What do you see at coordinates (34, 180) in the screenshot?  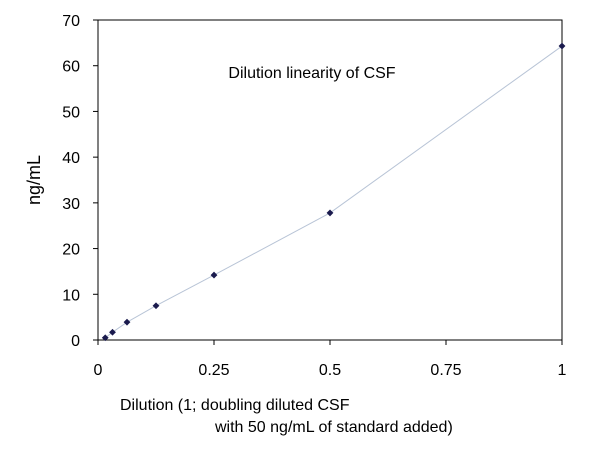 I see `y-axis-title: ng/mL` at bounding box center [34, 180].